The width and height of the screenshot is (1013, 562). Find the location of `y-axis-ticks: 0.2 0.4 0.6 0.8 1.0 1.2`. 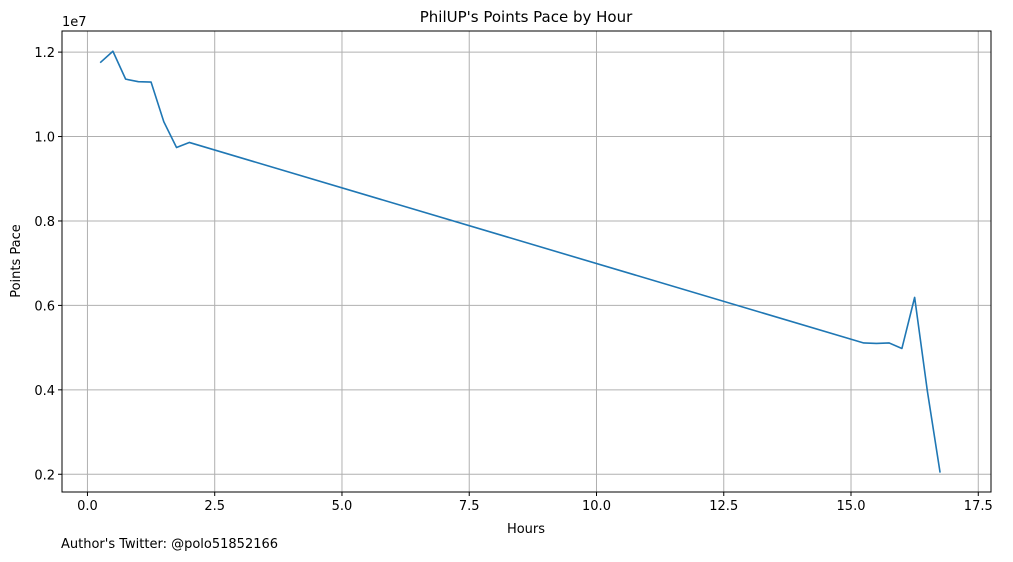

y-axis-ticks: 0.2 0.4 0.6 0.8 1.0 1.2 is located at coordinates (48, 264).